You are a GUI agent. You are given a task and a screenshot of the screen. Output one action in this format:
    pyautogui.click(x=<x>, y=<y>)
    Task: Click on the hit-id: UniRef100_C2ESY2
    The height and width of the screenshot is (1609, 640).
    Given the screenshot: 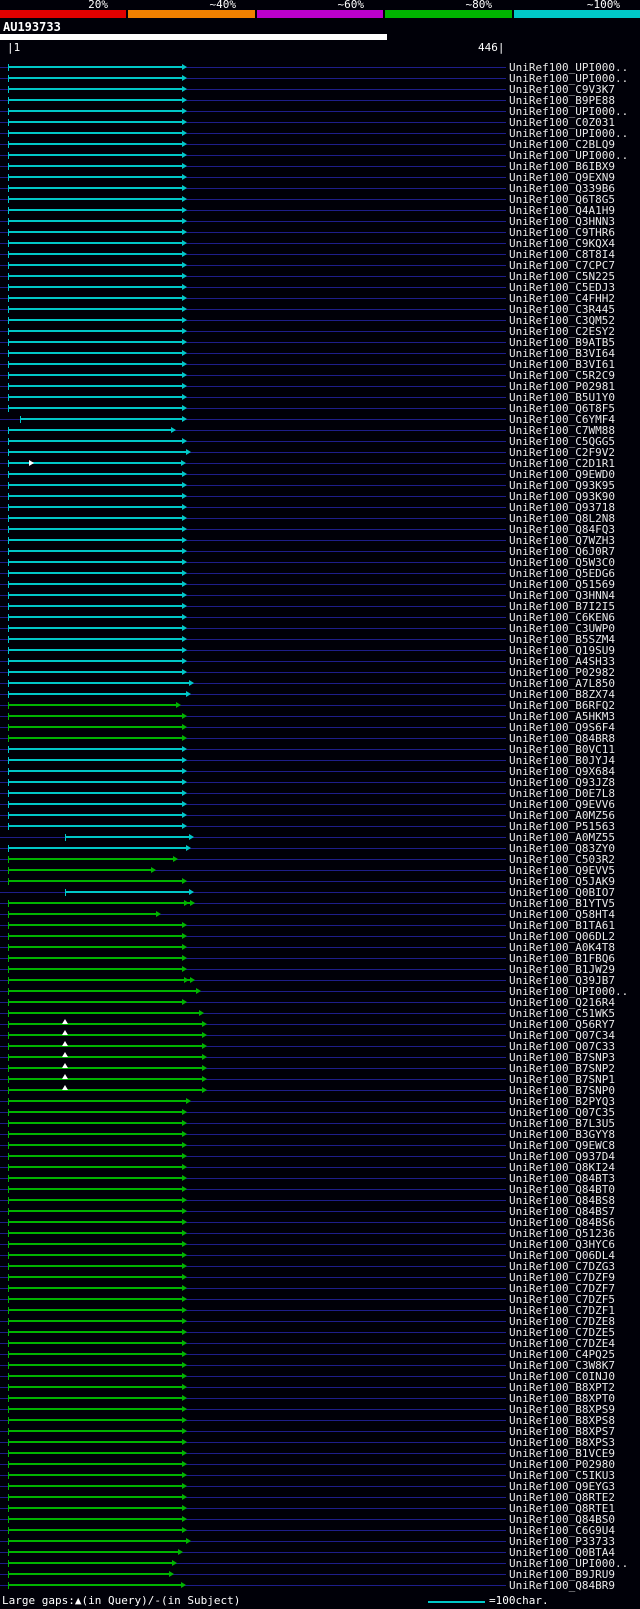 What is the action you would take?
    pyautogui.click(x=562, y=331)
    